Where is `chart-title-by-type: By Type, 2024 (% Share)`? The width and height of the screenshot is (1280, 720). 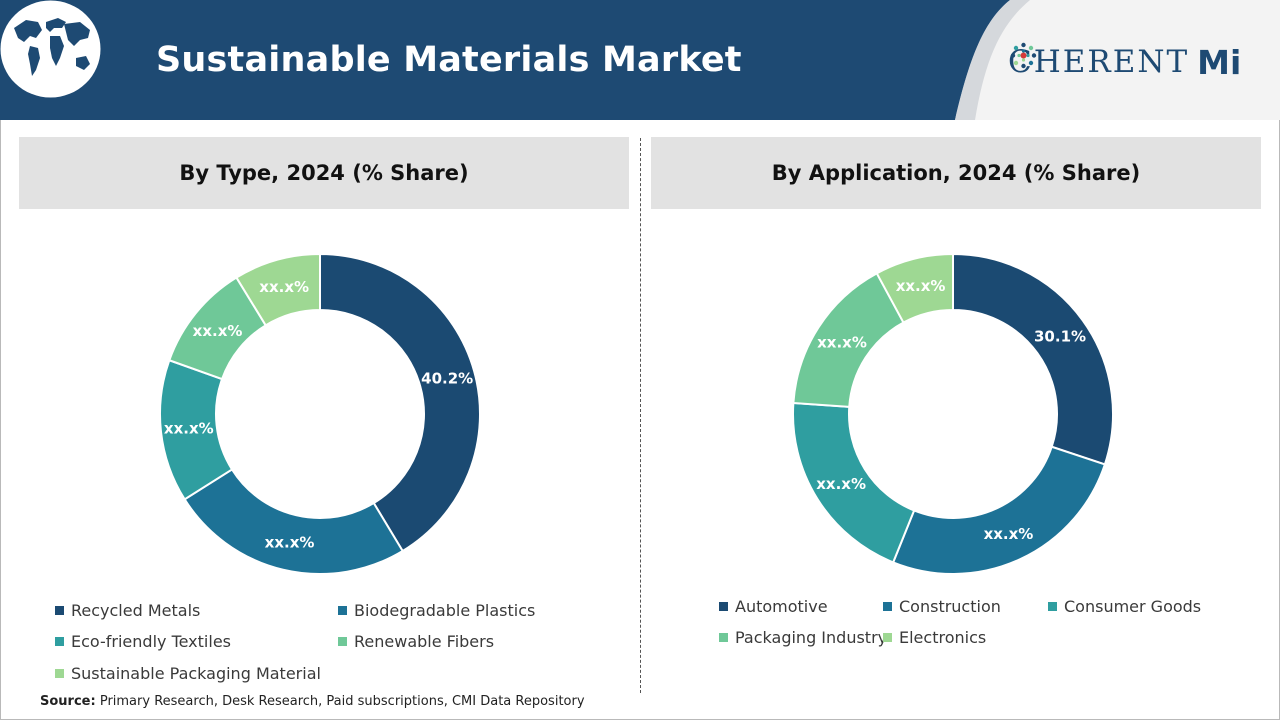 chart-title-by-type: By Type, 2024 (% Share) is located at coordinates (324, 173).